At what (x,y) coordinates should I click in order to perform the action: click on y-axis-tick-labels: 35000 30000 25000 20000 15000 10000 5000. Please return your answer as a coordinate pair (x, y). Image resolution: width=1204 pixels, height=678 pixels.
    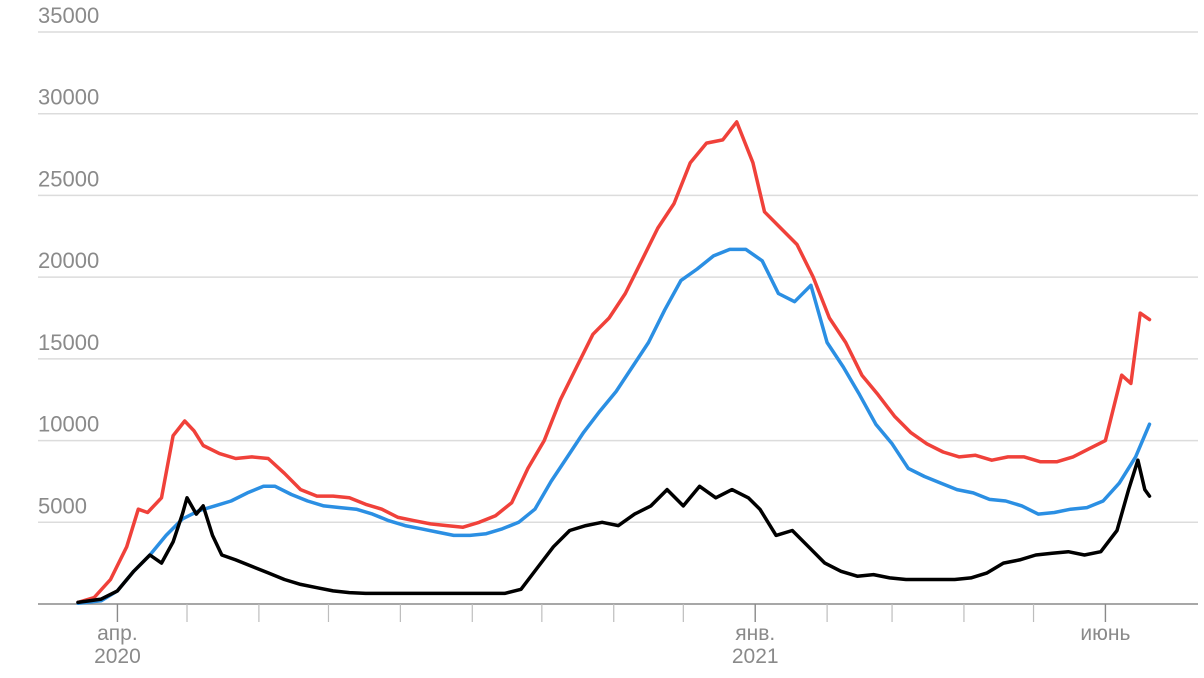
    Looking at the image, I should click on (68, 260).